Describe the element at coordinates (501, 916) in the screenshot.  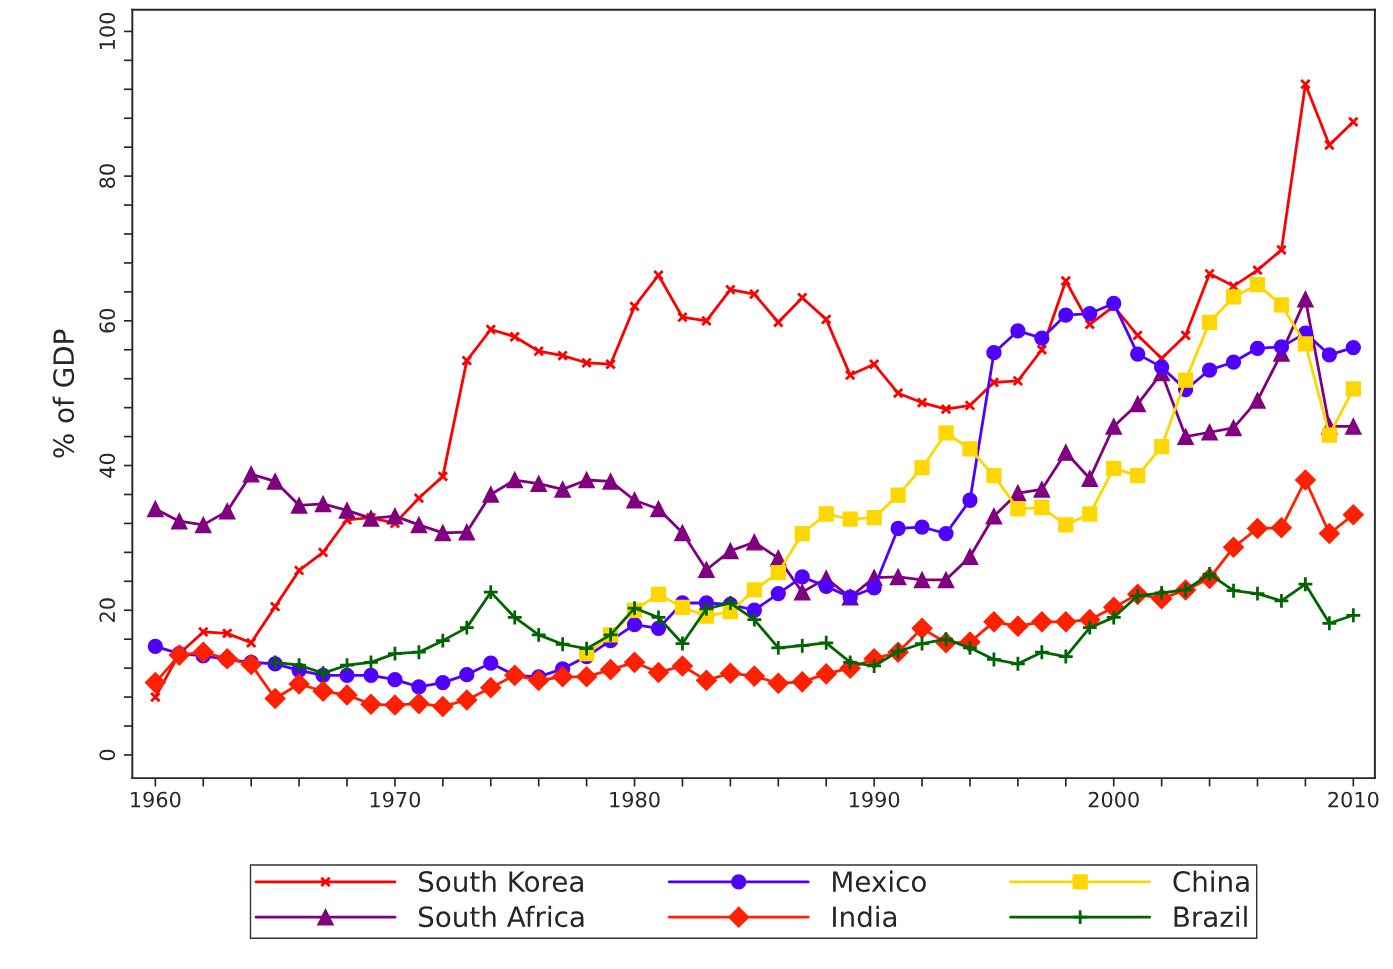
I see `legend-label: South Africa` at that location.